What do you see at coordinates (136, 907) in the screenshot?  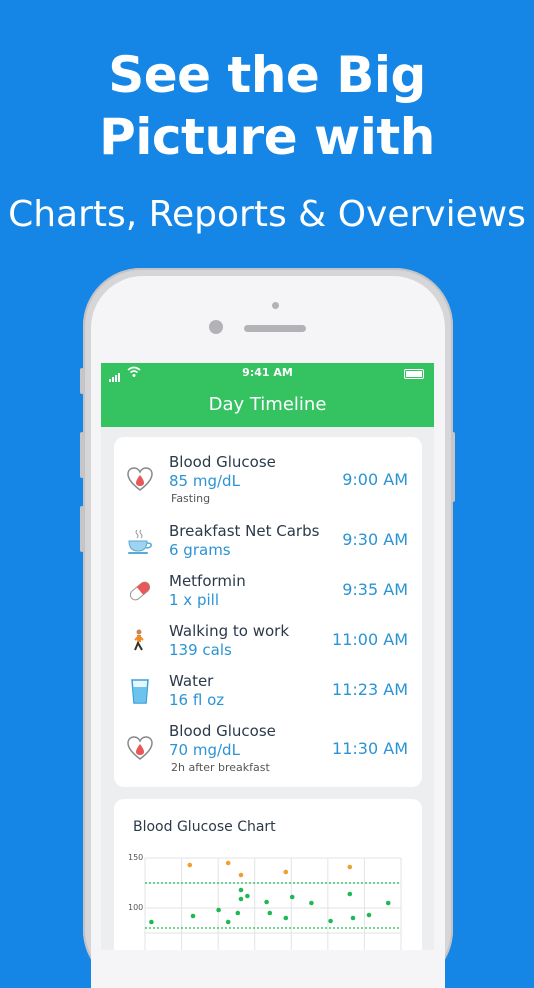 I see `y-tick-label: 100` at bounding box center [136, 907].